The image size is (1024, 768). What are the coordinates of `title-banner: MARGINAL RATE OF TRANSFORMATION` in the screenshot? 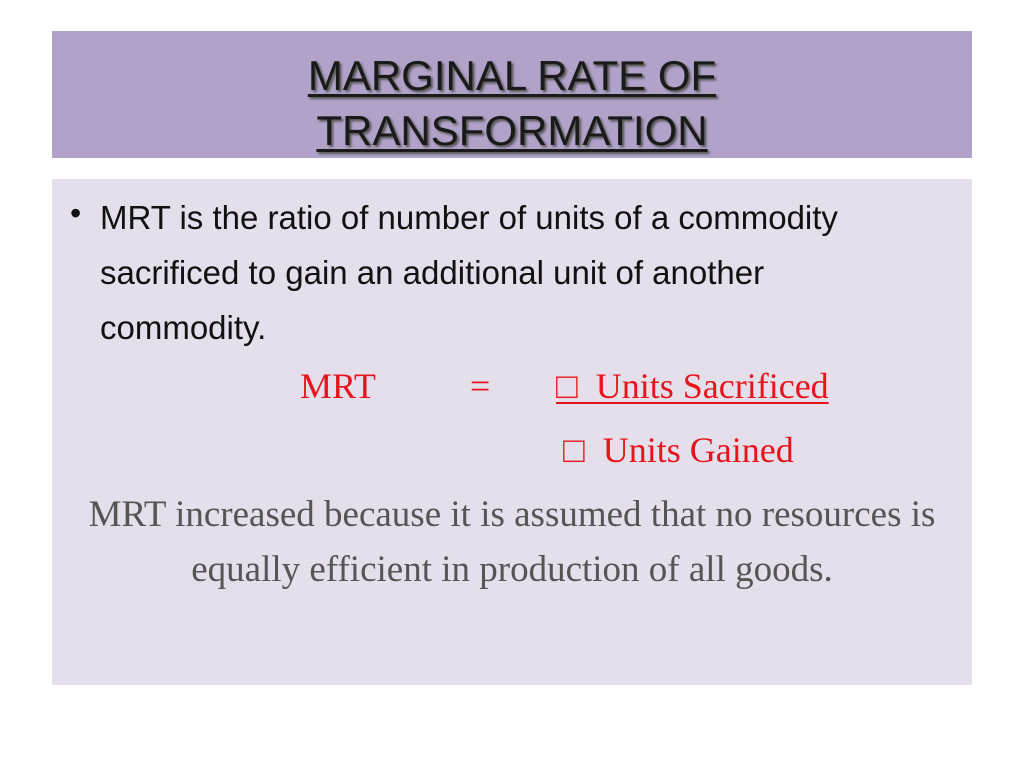 It's located at (512, 94).